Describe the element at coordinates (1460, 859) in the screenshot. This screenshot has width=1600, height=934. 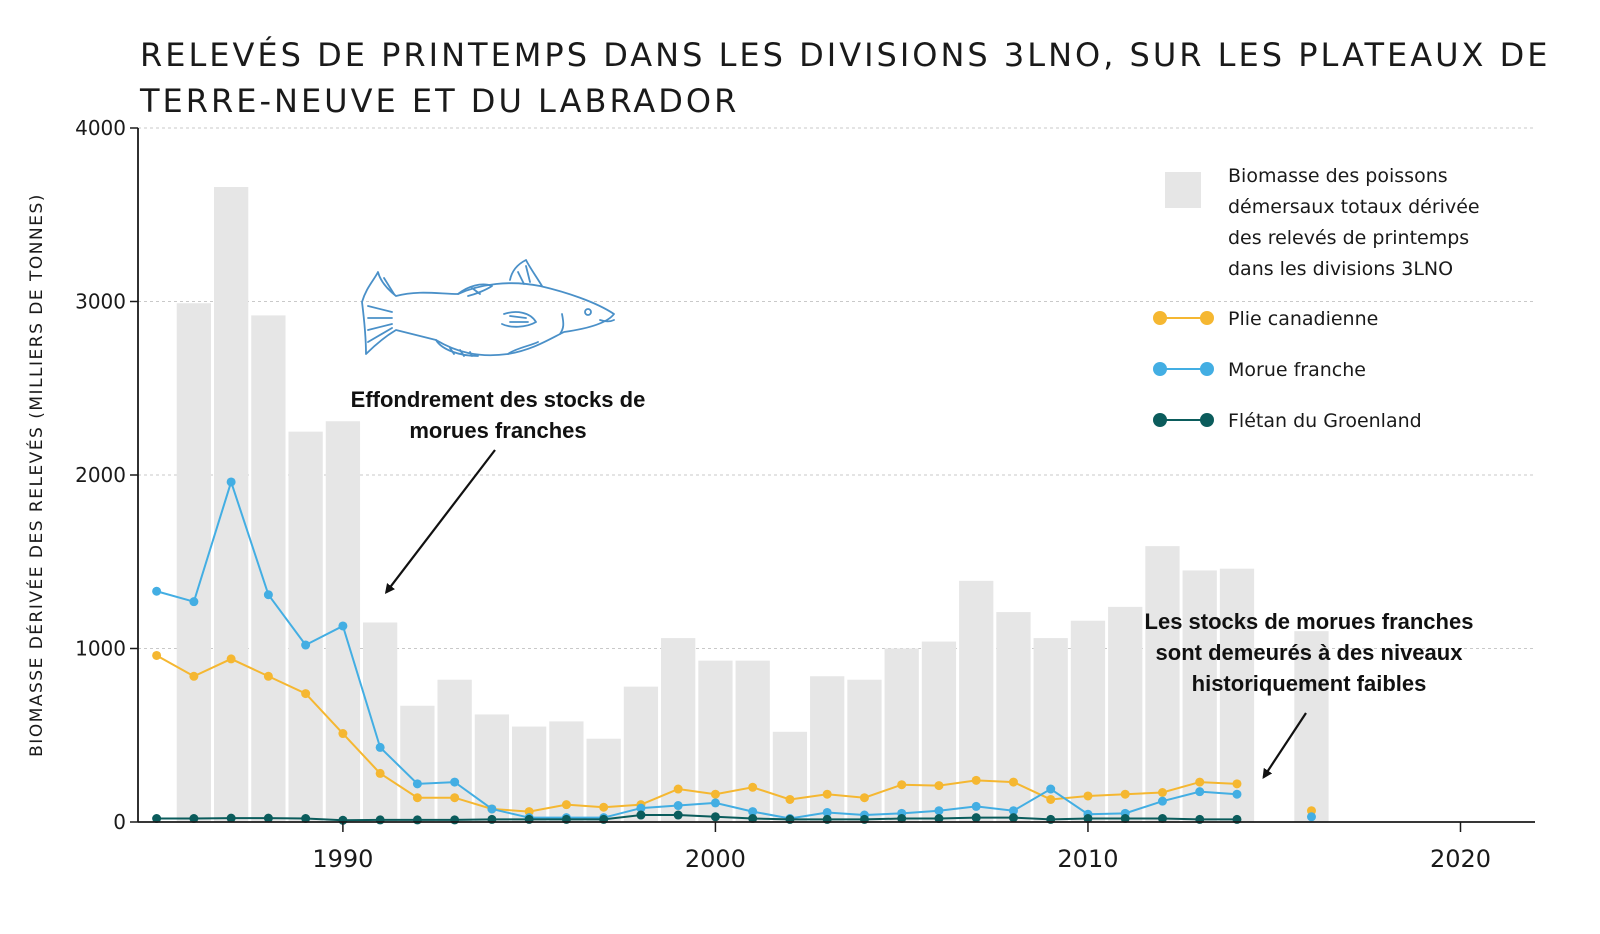
I see `x-tick-label: 2020` at that location.